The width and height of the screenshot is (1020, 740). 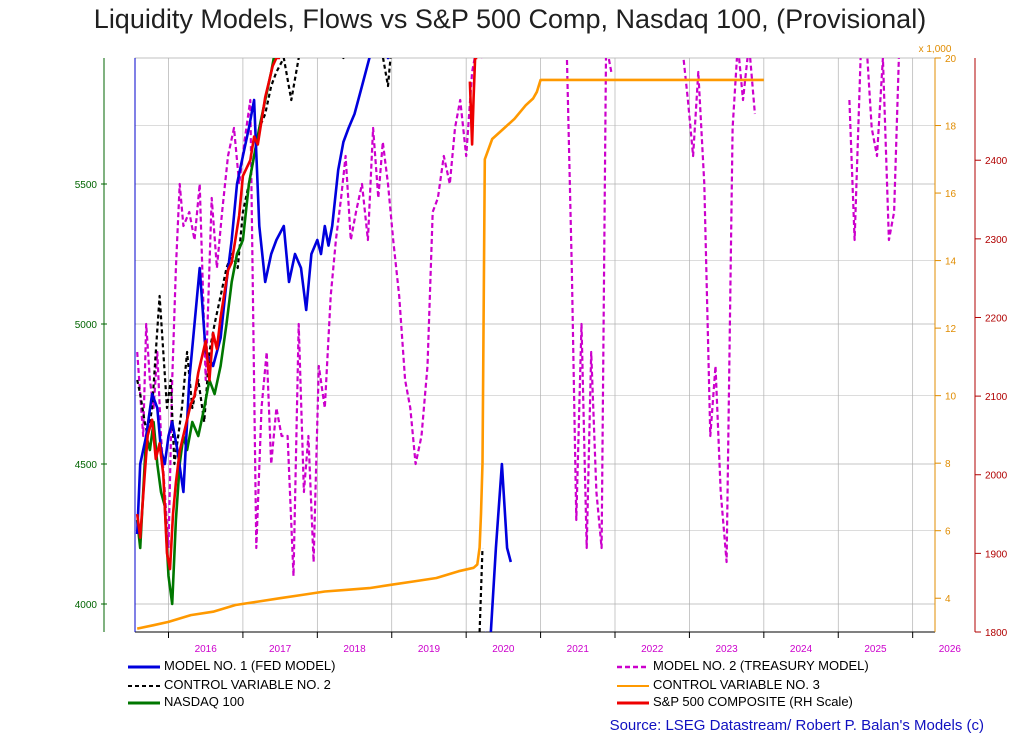 What do you see at coordinates (996, 633) in the screenshot?
I see `right-outer-tick-label: 1800` at bounding box center [996, 633].